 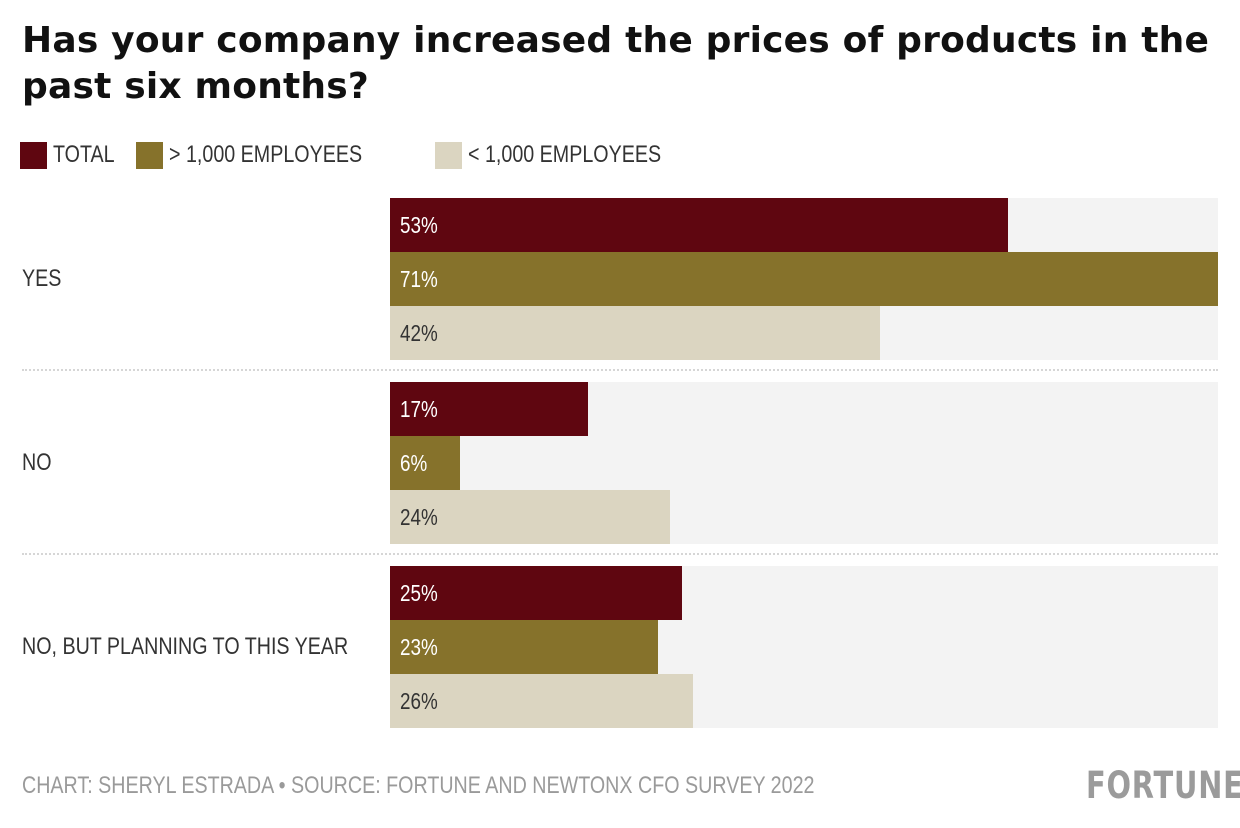 I want to click on data-label: 71%, so click(x=423, y=279).